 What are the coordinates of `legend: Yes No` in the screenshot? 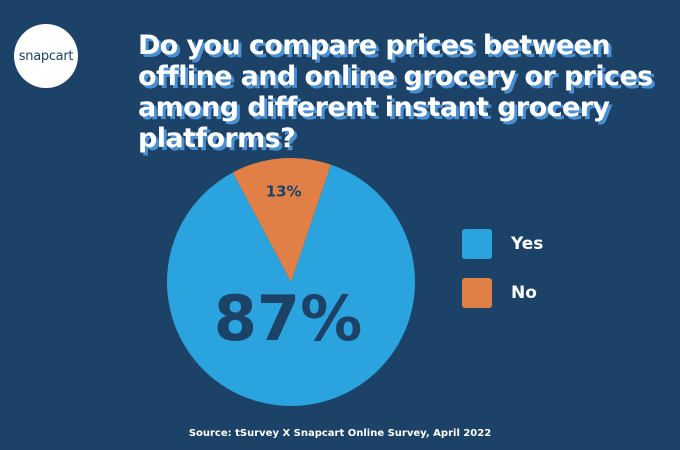 It's located at (502, 277).